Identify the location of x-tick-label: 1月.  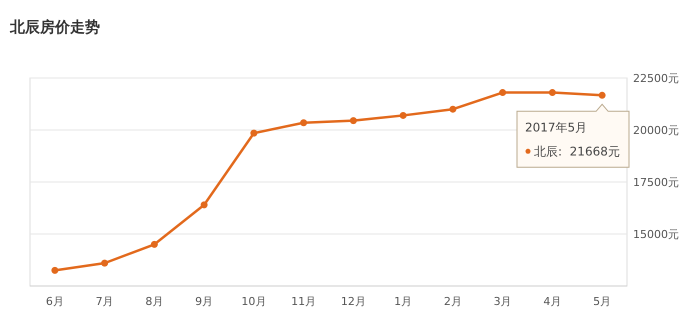
(403, 301).